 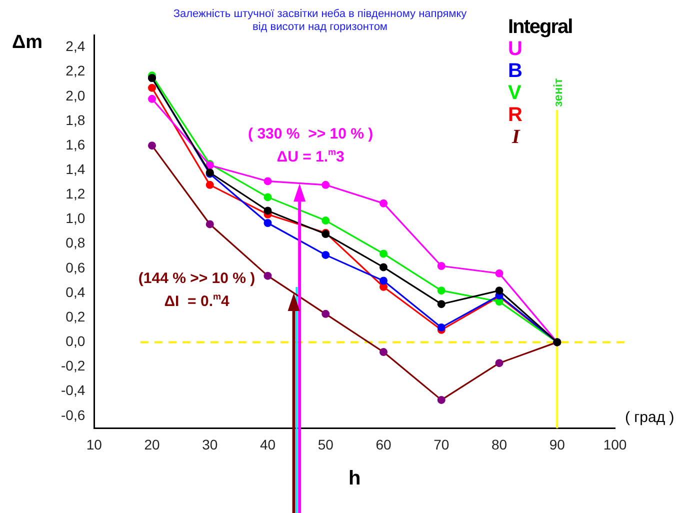 I want to click on y-tick-label: 2,4, so click(x=76, y=46).